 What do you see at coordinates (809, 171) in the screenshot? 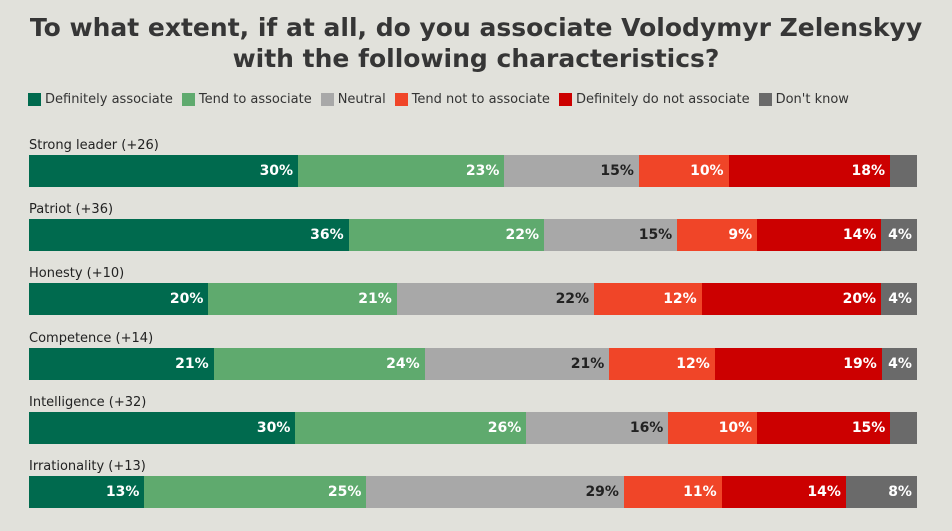
I see `bar-segment: 18%` at bounding box center [809, 171].